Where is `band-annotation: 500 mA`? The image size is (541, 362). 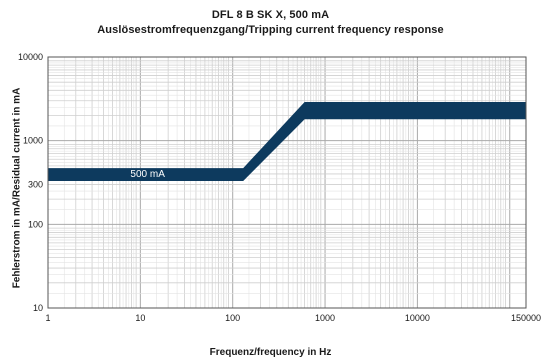
band-annotation: 500 mA is located at coordinates (147, 174).